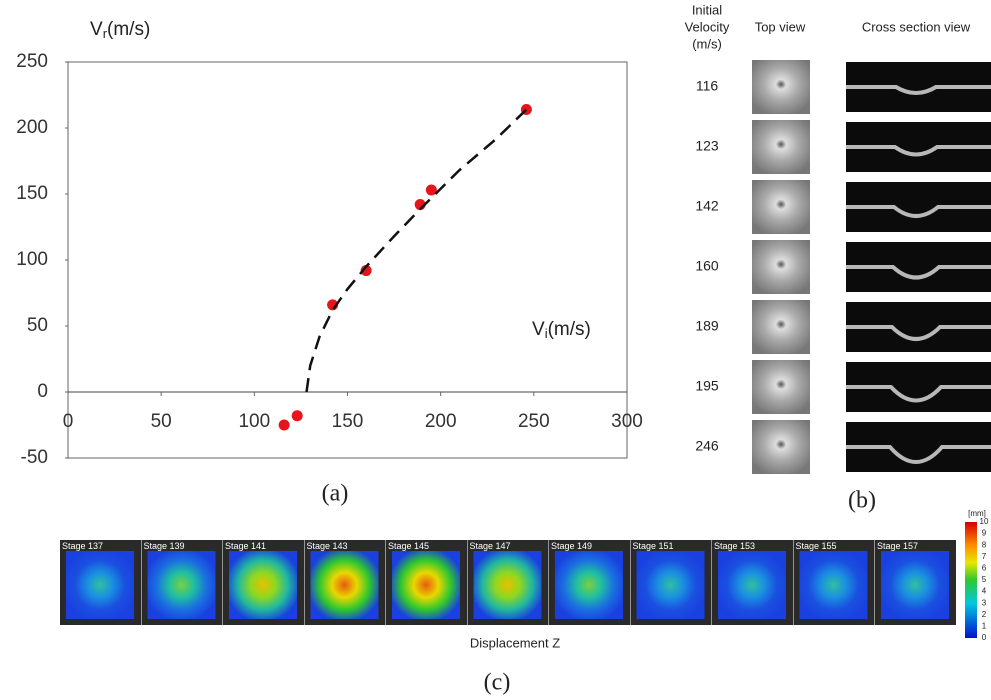  Describe the element at coordinates (497, 683) in the screenshot. I see `panel-label: (c)` at that location.